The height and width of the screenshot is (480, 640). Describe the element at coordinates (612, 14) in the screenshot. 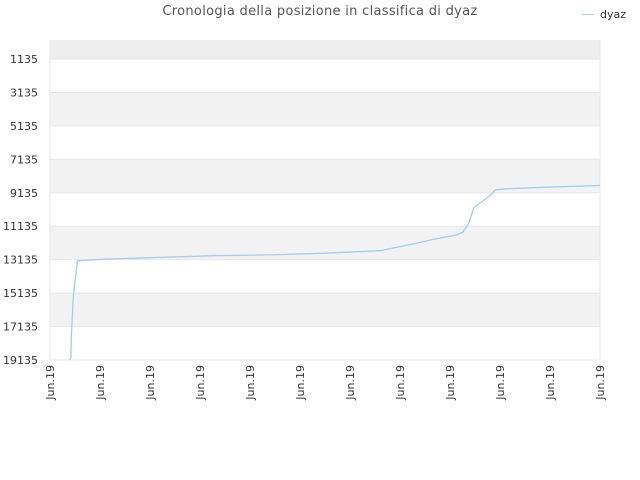

I see `legend-label: dyaz` at that location.